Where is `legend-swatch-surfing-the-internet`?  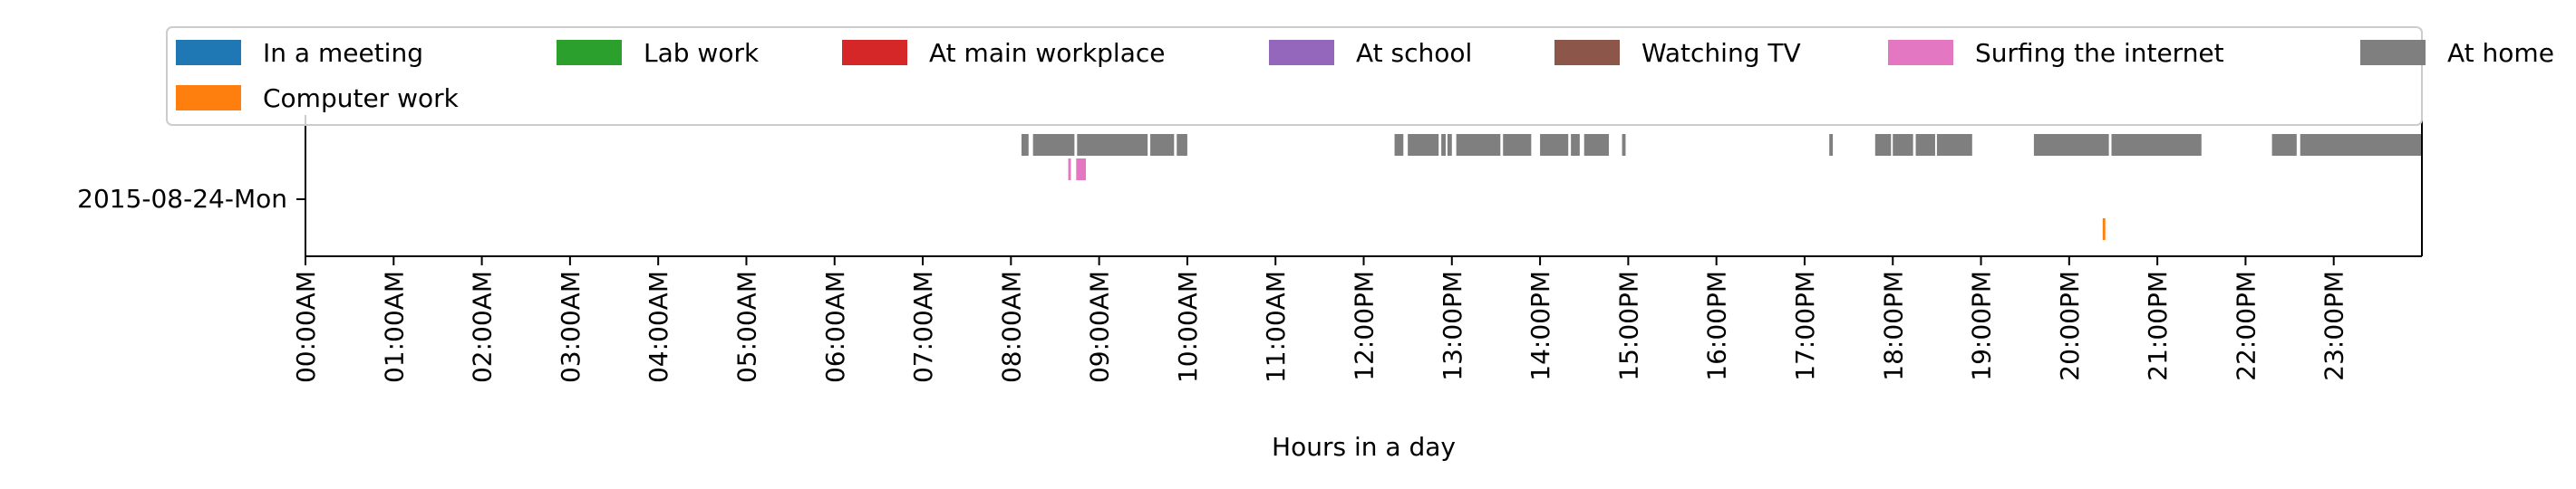
legend-swatch-surfing-the-internet is located at coordinates (1920, 52).